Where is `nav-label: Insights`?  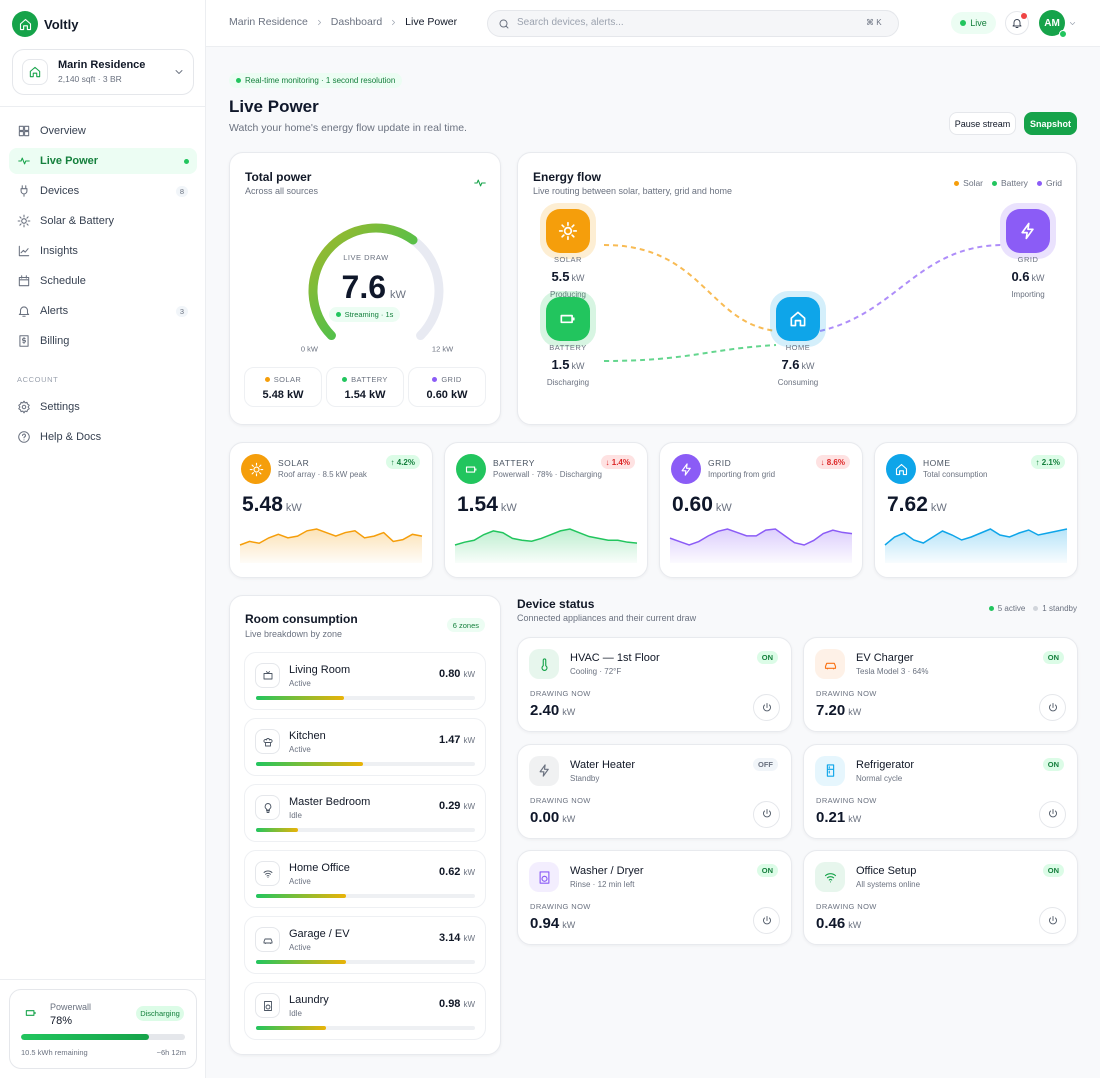
nav-label: Insights is located at coordinates (59, 251).